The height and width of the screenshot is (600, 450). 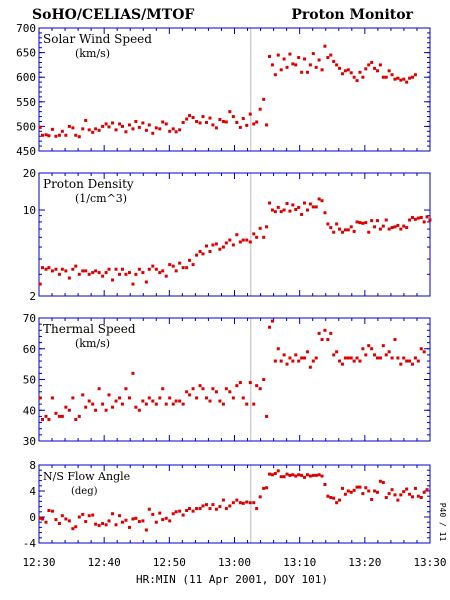 What do you see at coordinates (29, 441) in the screenshot?
I see `y-tick-label: 30` at bounding box center [29, 441].